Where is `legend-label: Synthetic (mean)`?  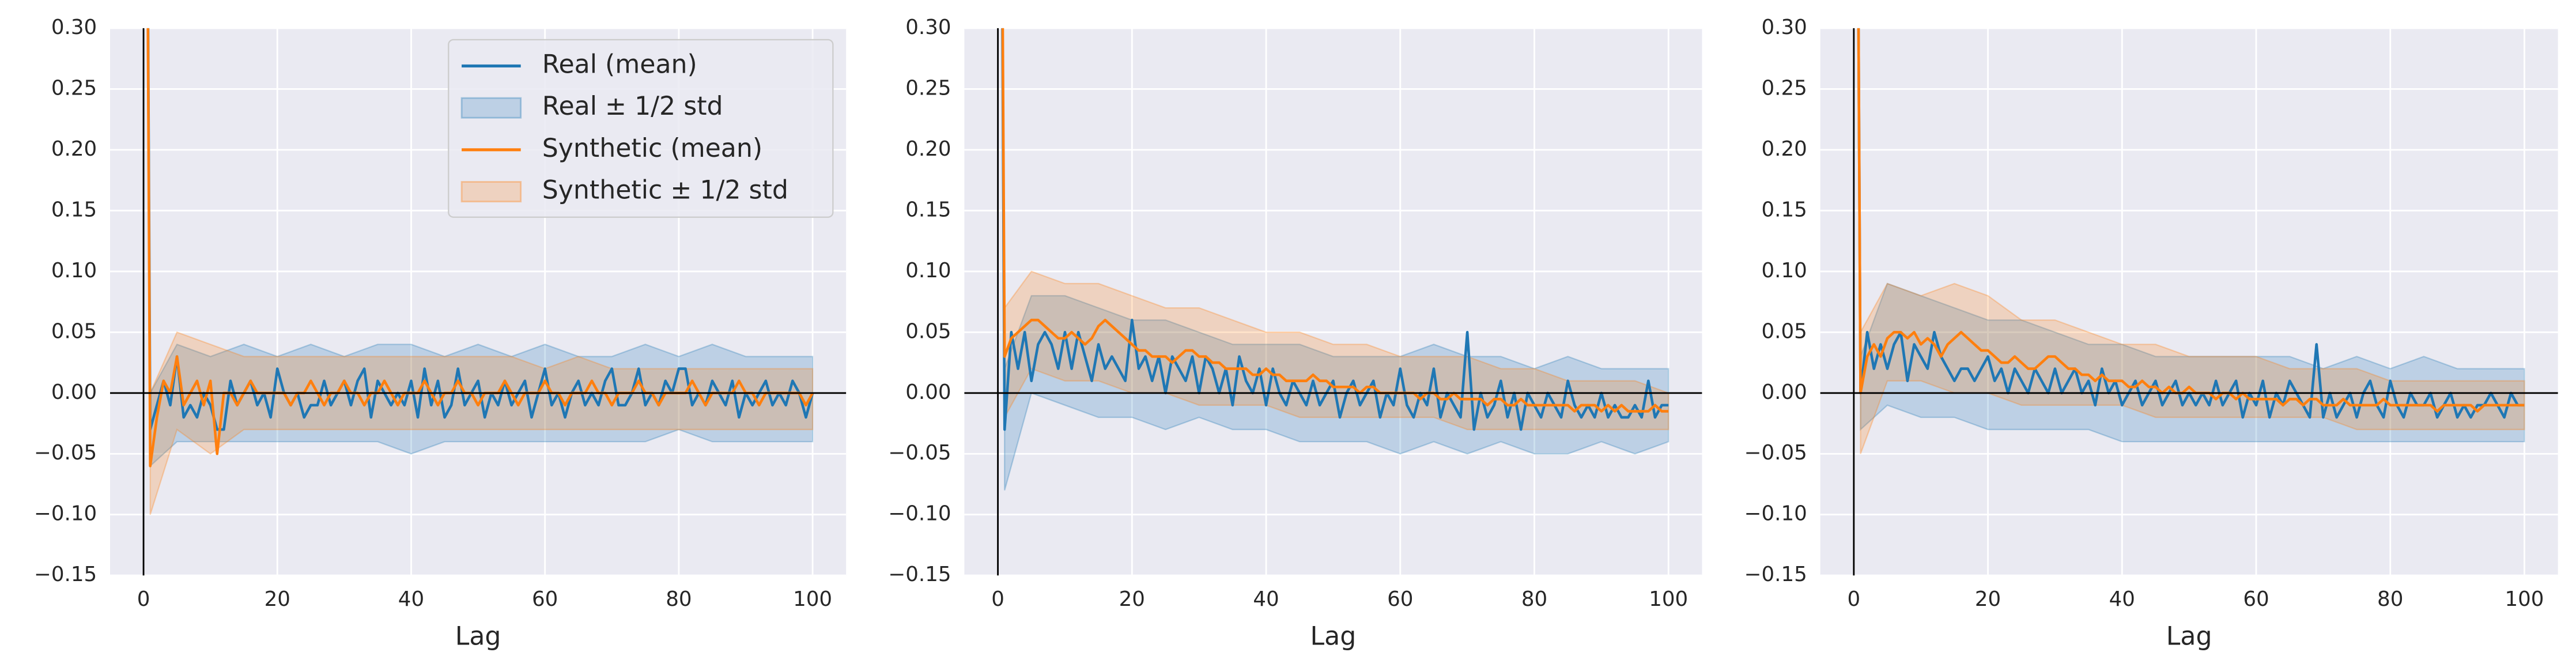
legend-label: Synthetic (mean) is located at coordinates (652, 148).